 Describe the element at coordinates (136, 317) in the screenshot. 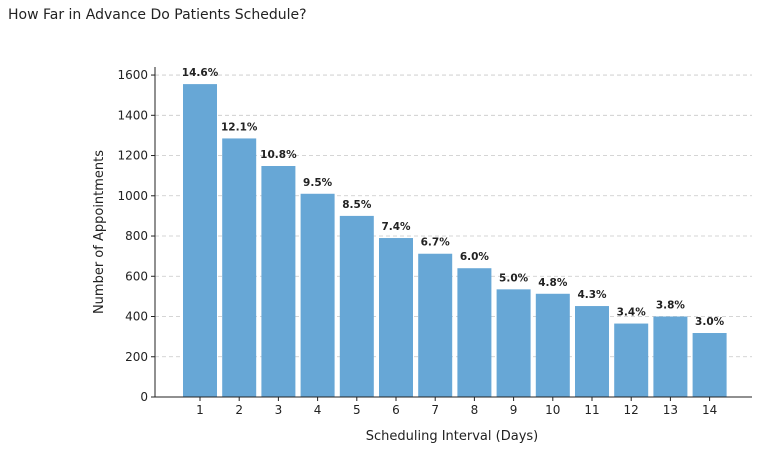

I see `y-tick-label: 400` at that location.